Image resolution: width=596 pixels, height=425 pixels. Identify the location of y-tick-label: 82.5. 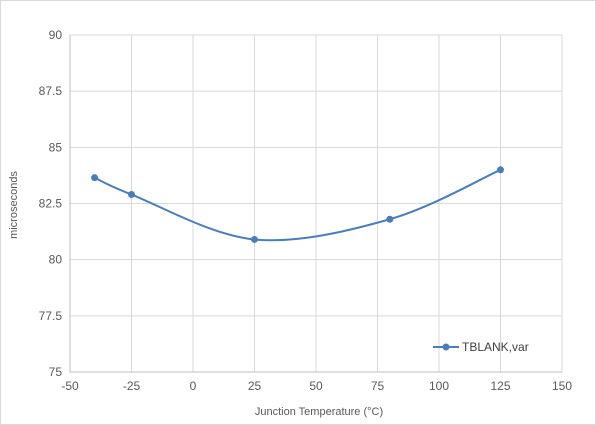
(51, 204).